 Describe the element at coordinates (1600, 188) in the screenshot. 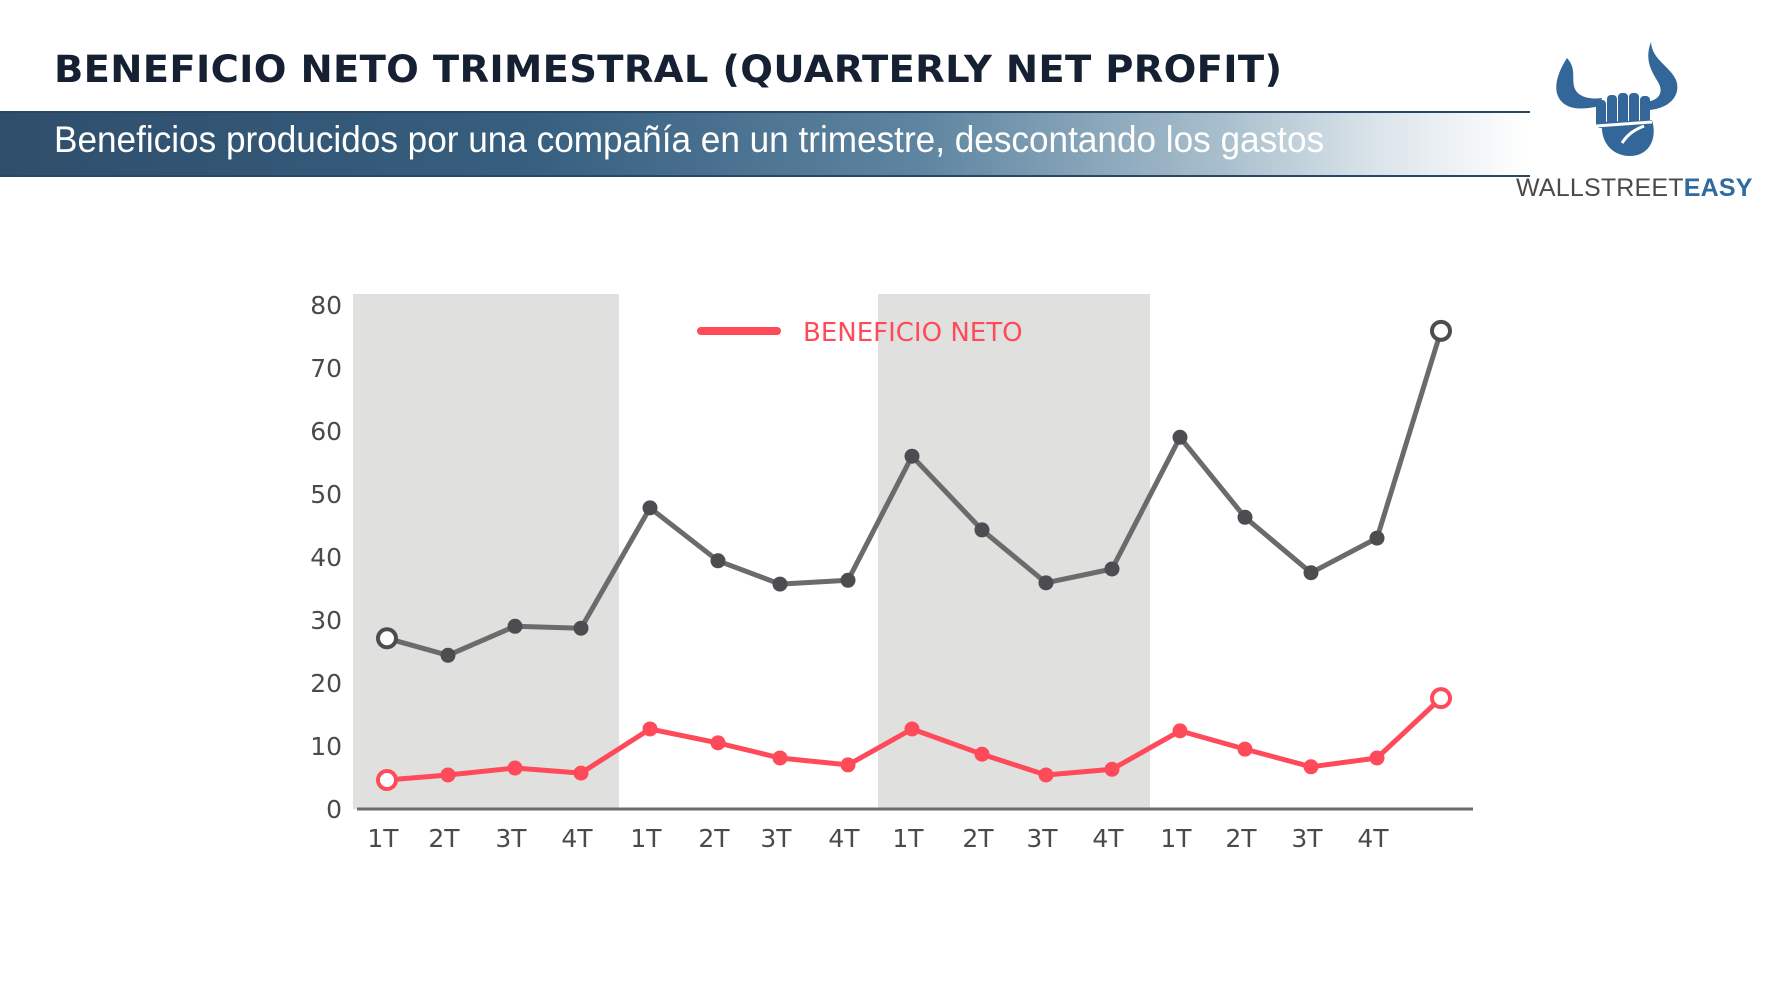

I see `brand-name-light: WALLSTREET` at that location.